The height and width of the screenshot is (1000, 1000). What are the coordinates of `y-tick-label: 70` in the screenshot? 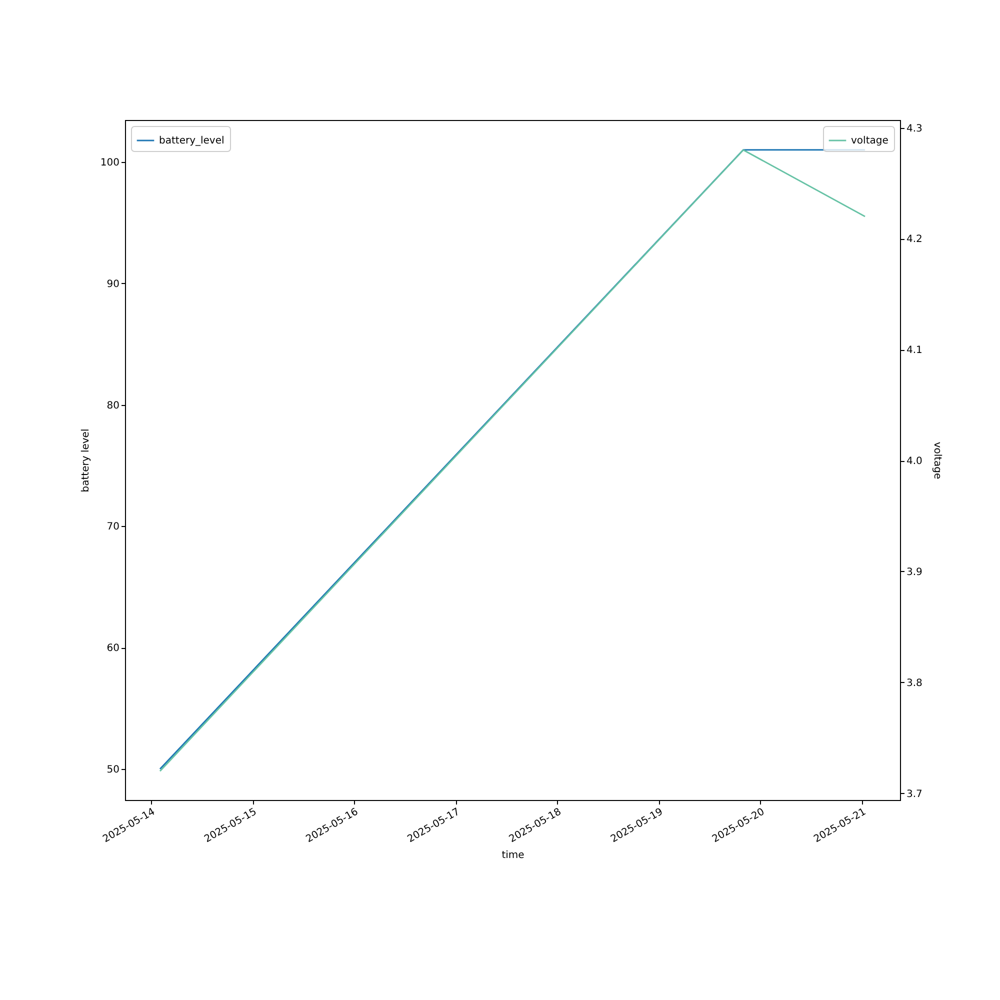 It's located at (113, 527).